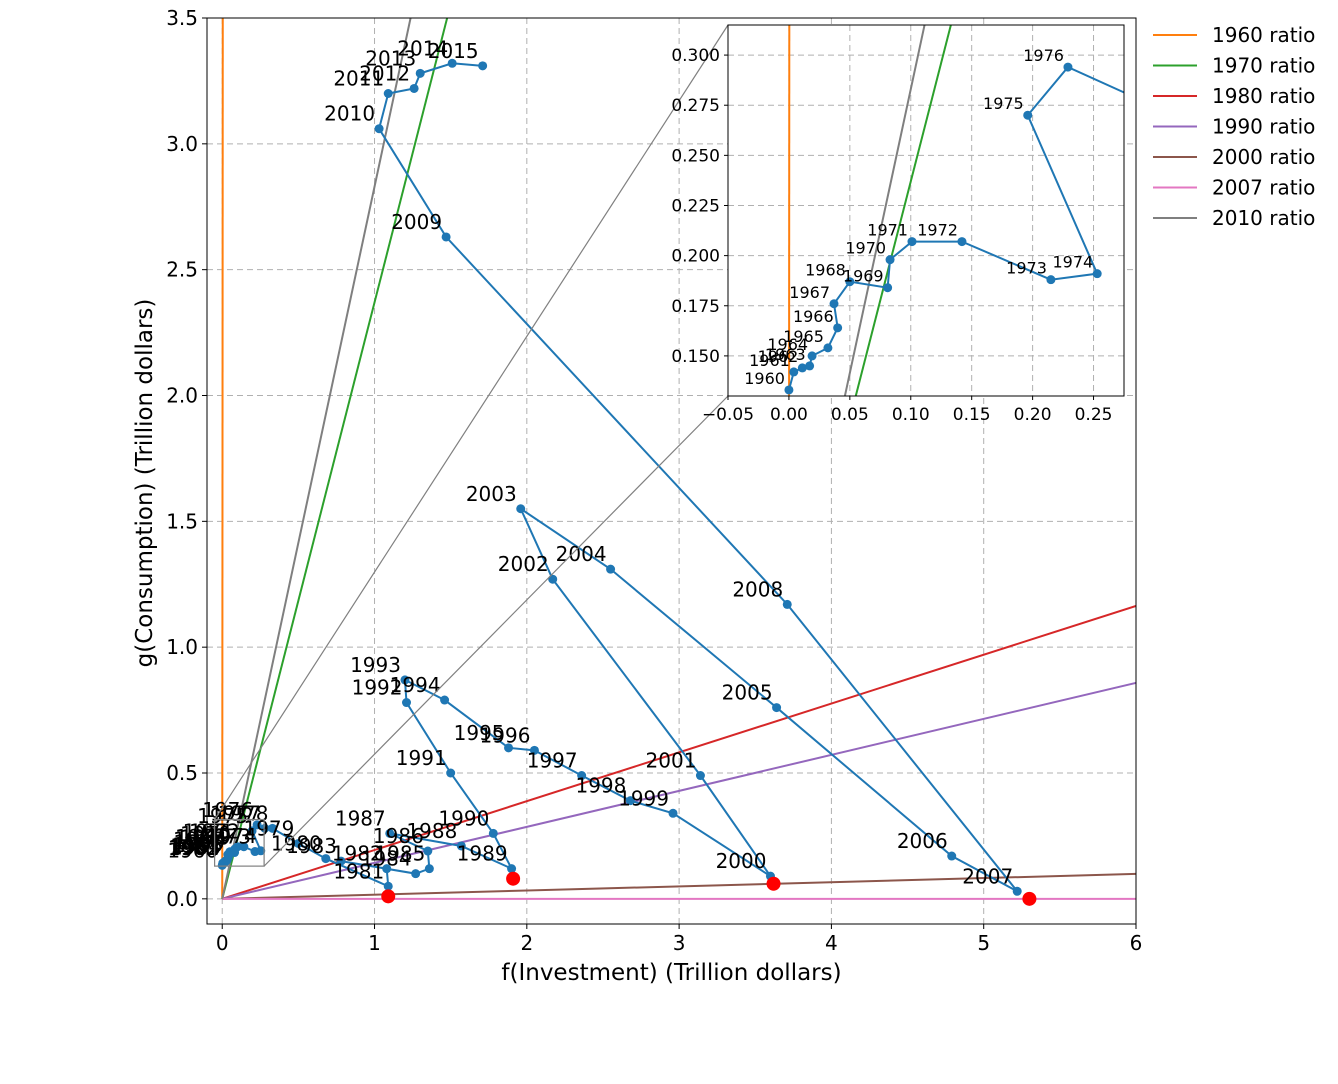  Describe the element at coordinates (198, 843) in the screenshot. I see `year-label-1966: 1966` at that location.